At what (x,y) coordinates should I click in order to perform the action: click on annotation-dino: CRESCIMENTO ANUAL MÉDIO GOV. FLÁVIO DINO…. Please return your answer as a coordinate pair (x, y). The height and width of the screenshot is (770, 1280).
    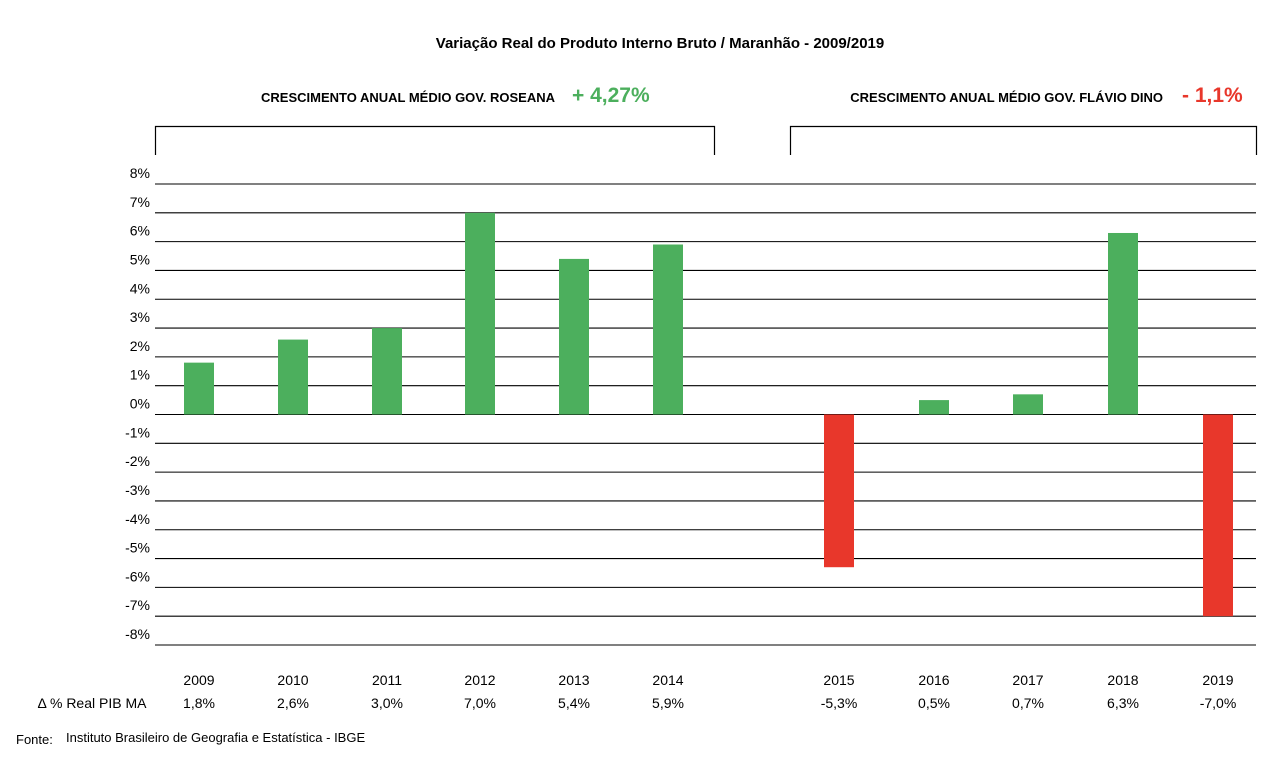
    Looking at the image, I should click on (1023, 119).